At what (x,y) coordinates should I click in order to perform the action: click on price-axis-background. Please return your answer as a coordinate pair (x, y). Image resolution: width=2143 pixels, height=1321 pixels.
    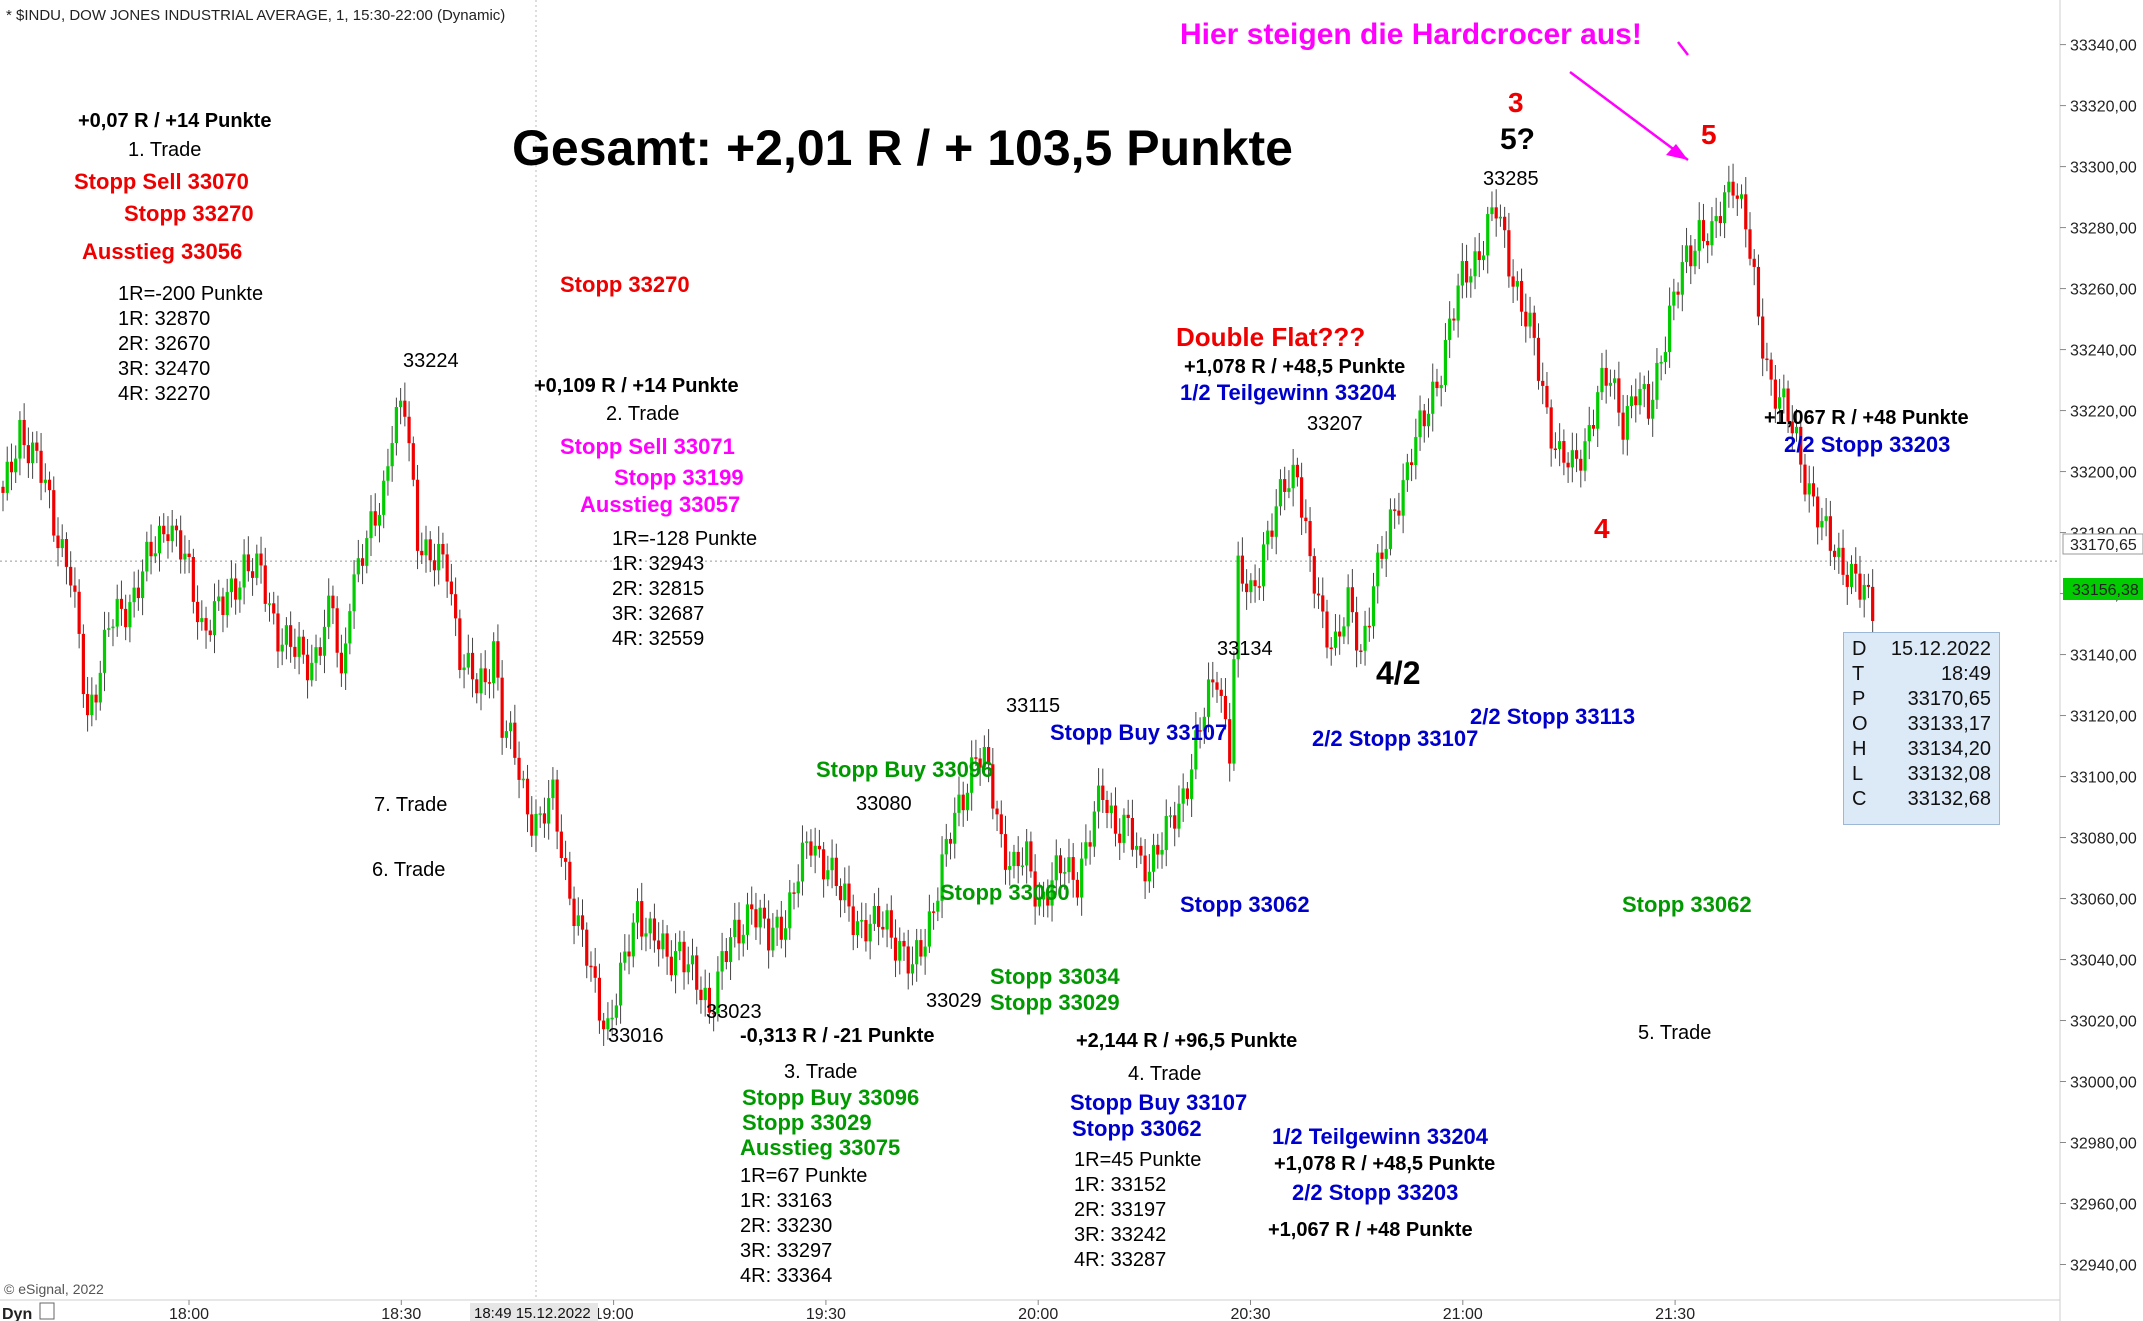
    Looking at the image, I should click on (2101, 660).